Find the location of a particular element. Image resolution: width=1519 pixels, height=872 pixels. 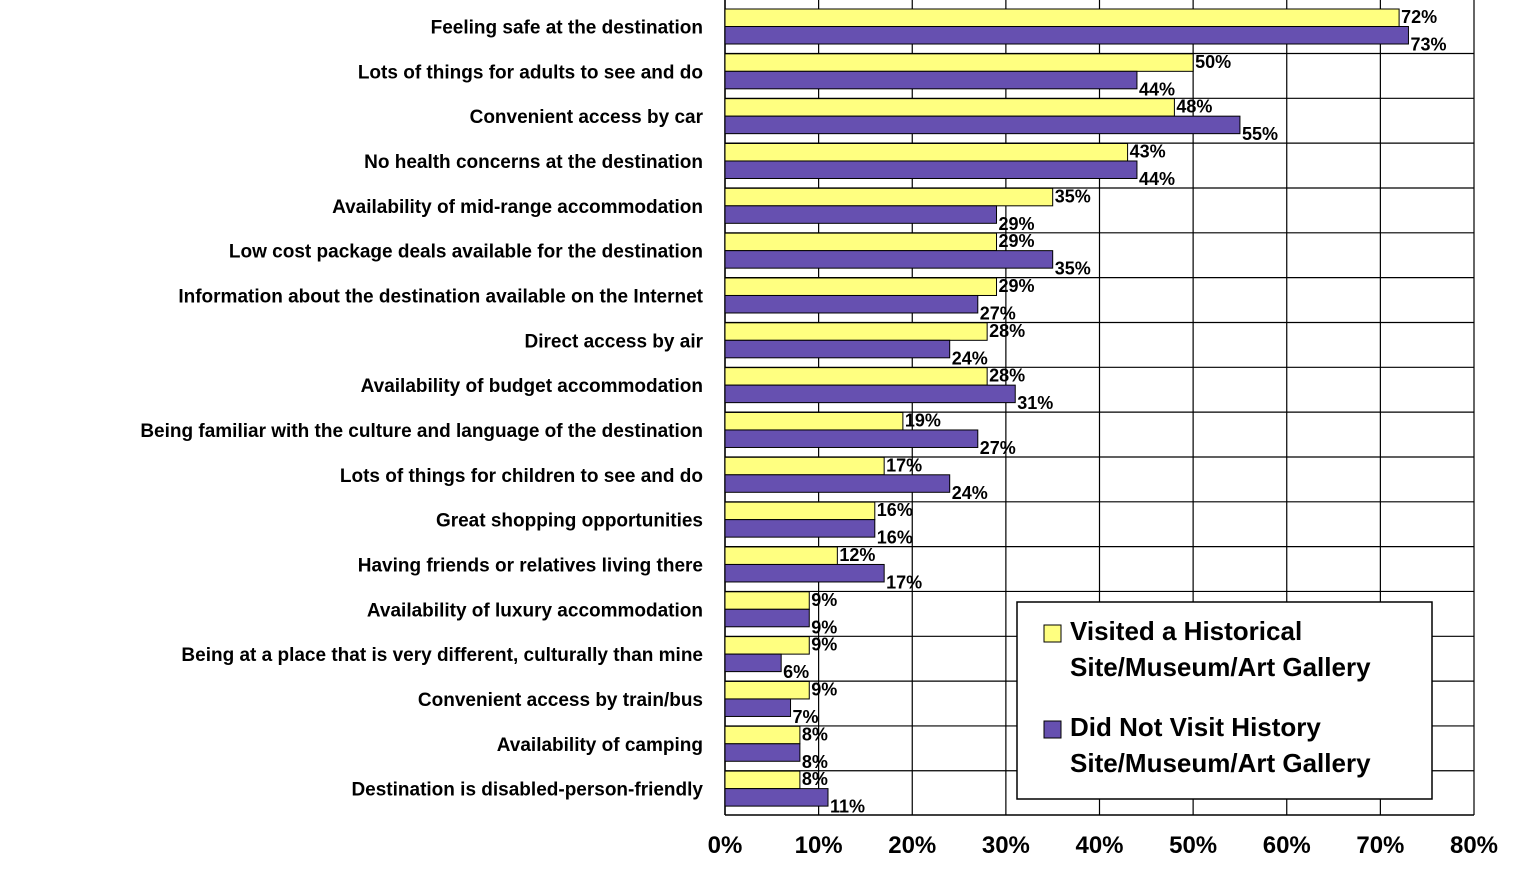

x-tick-label: 10% is located at coordinates (819, 845).